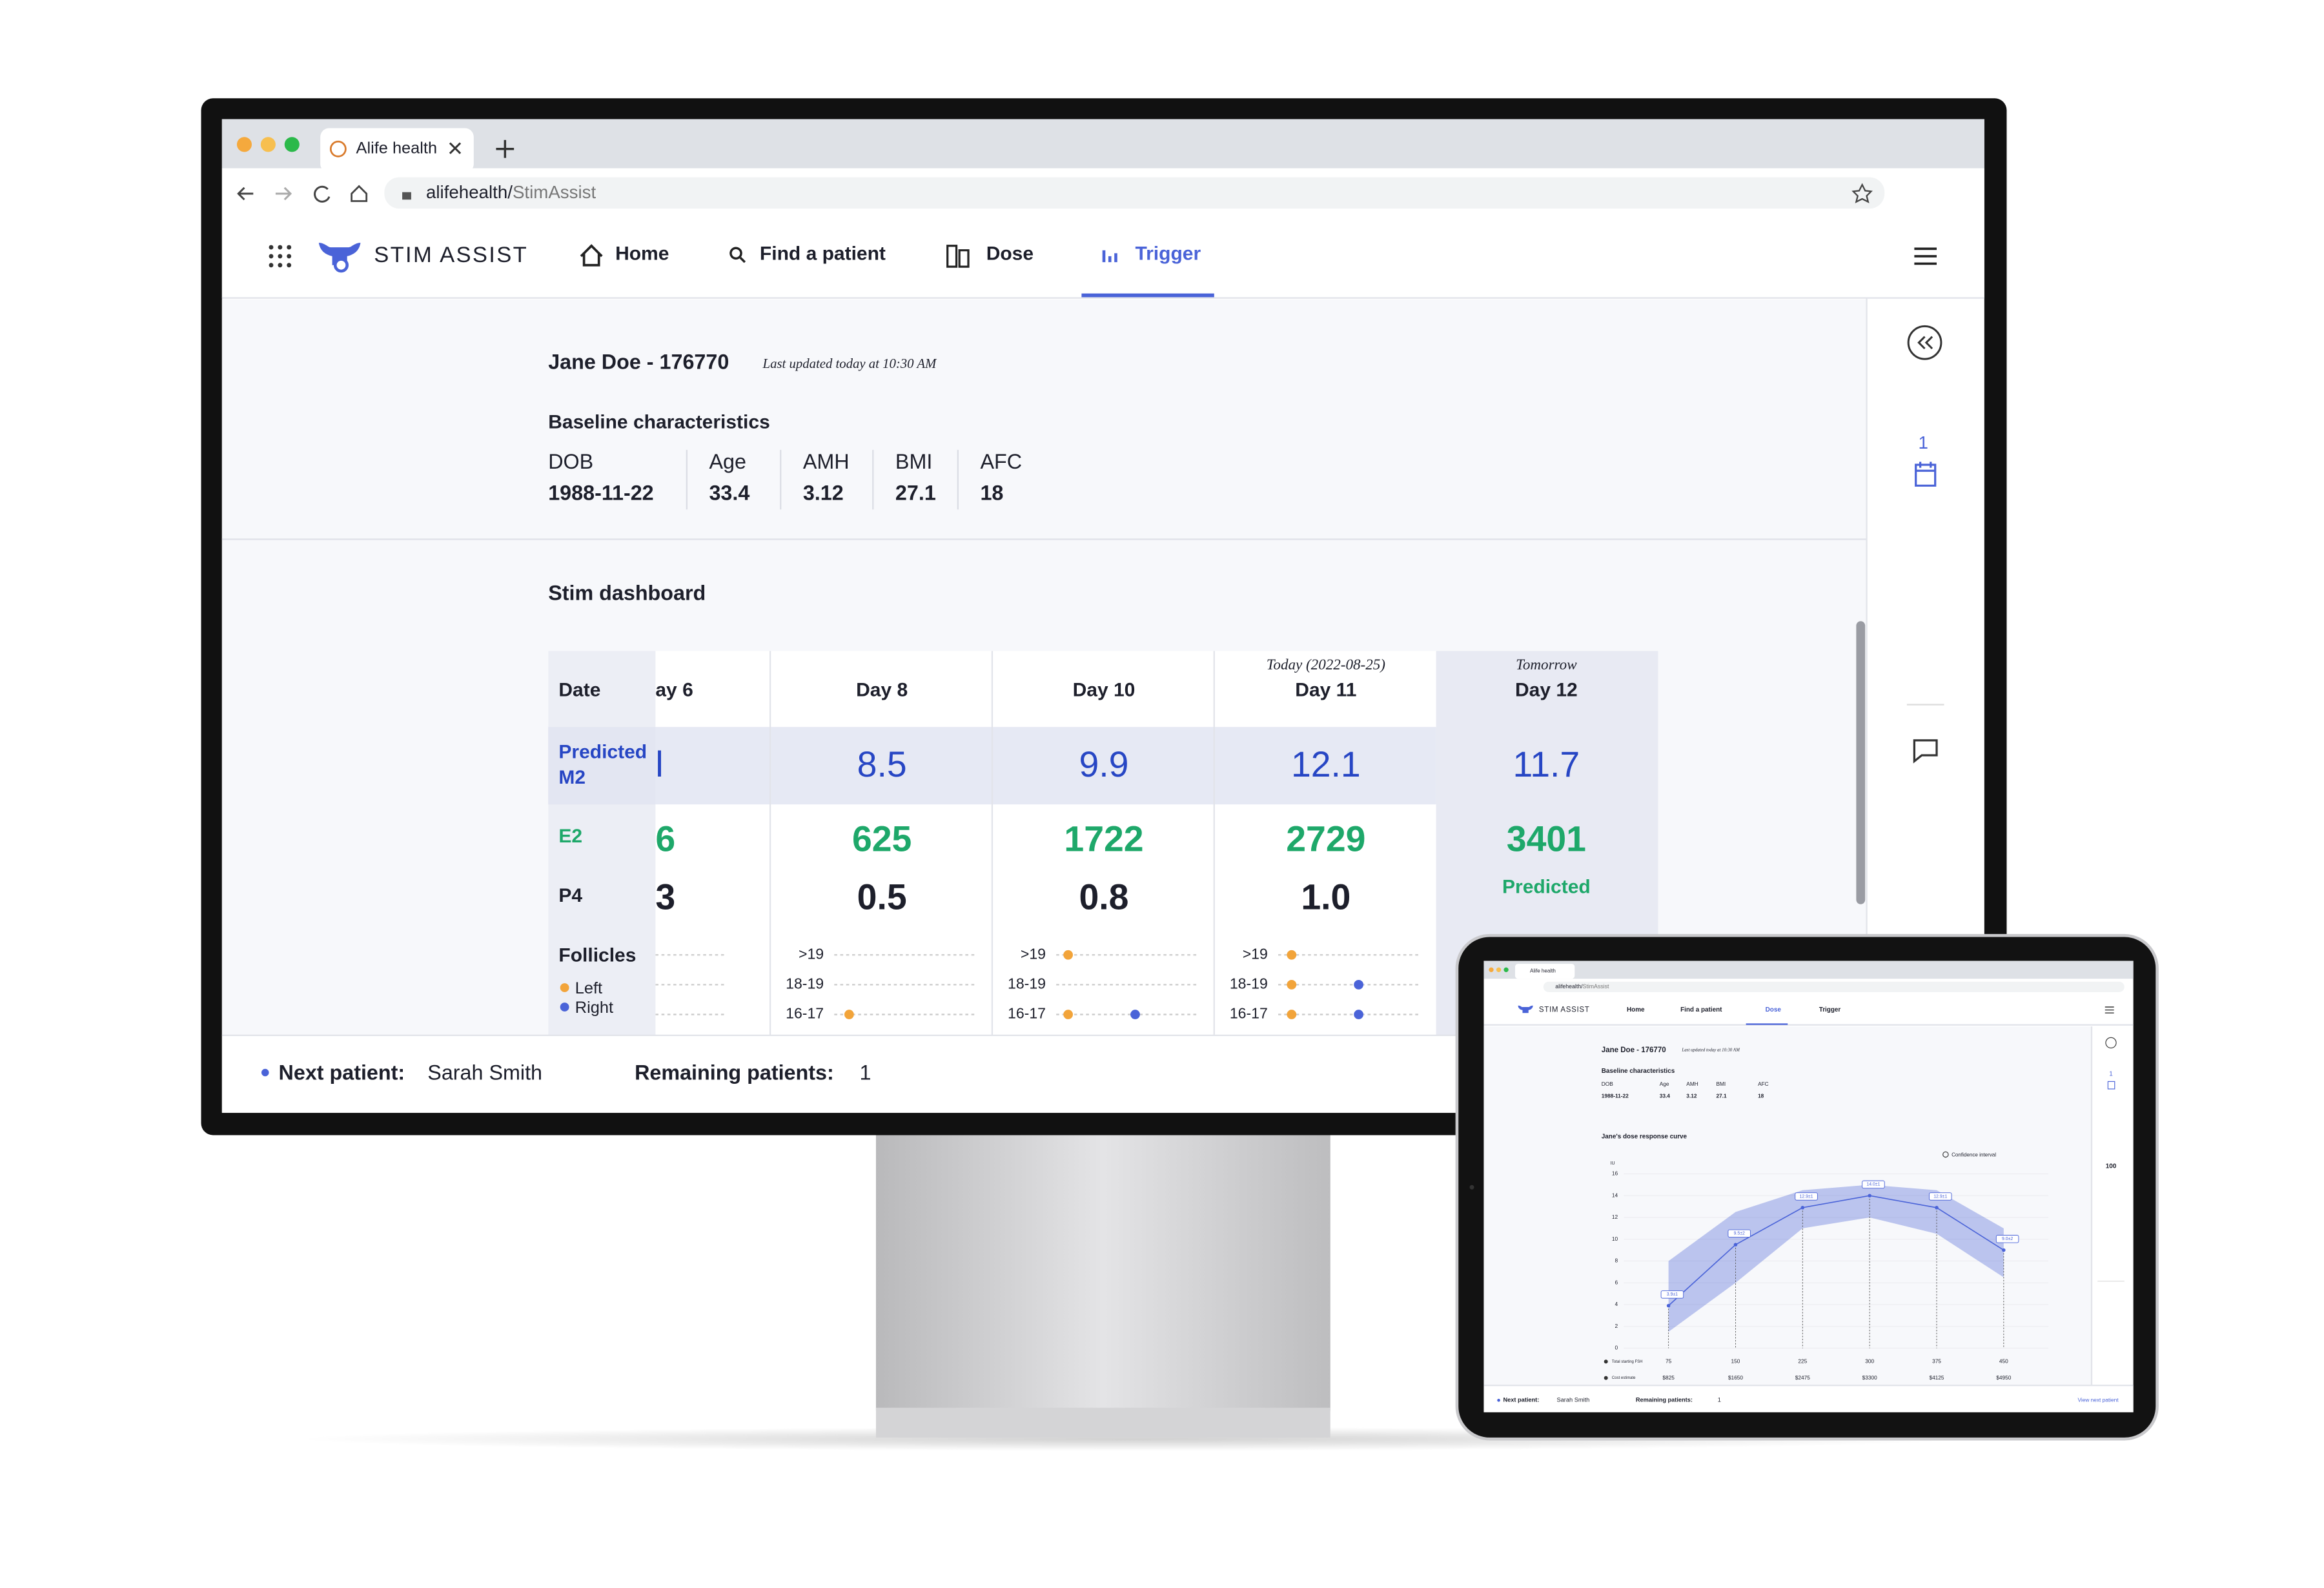  I want to click on row-m2: Predicted M2, so click(602, 764).